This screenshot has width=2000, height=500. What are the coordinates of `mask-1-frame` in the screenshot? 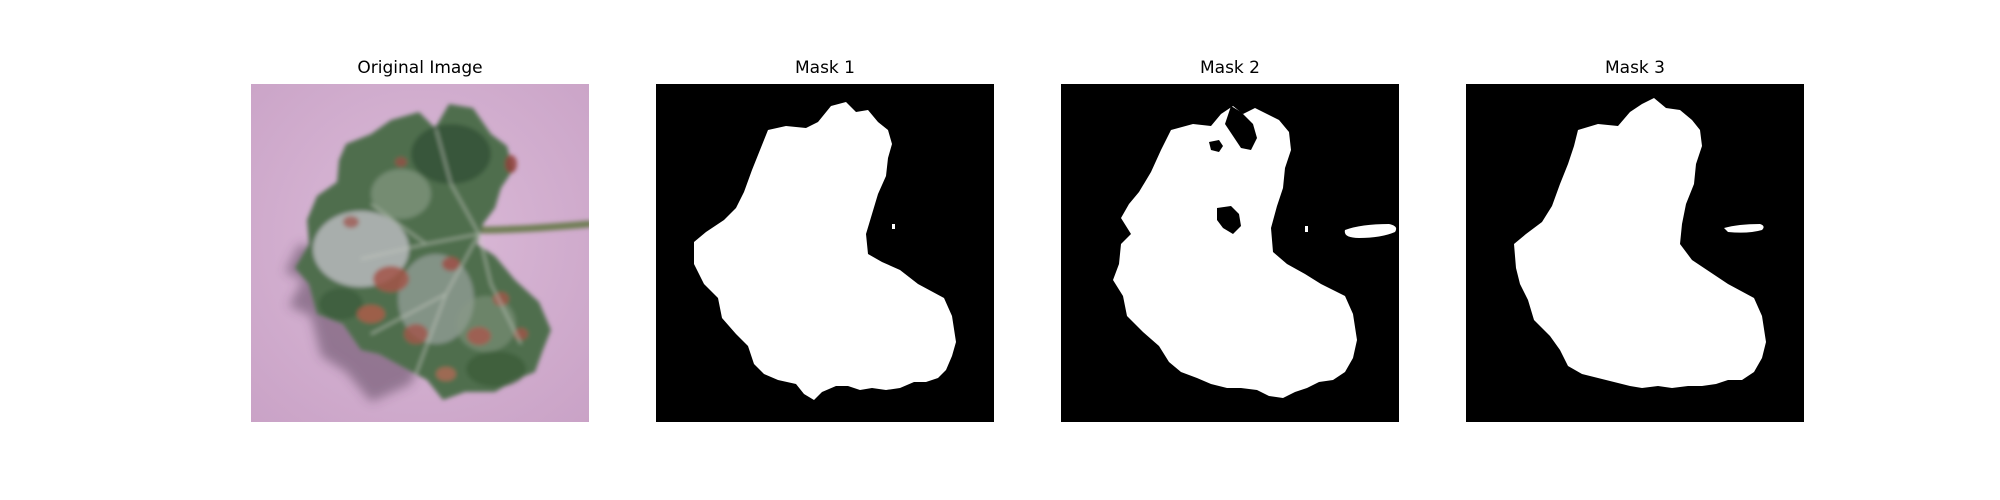 It's located at (825, 253).